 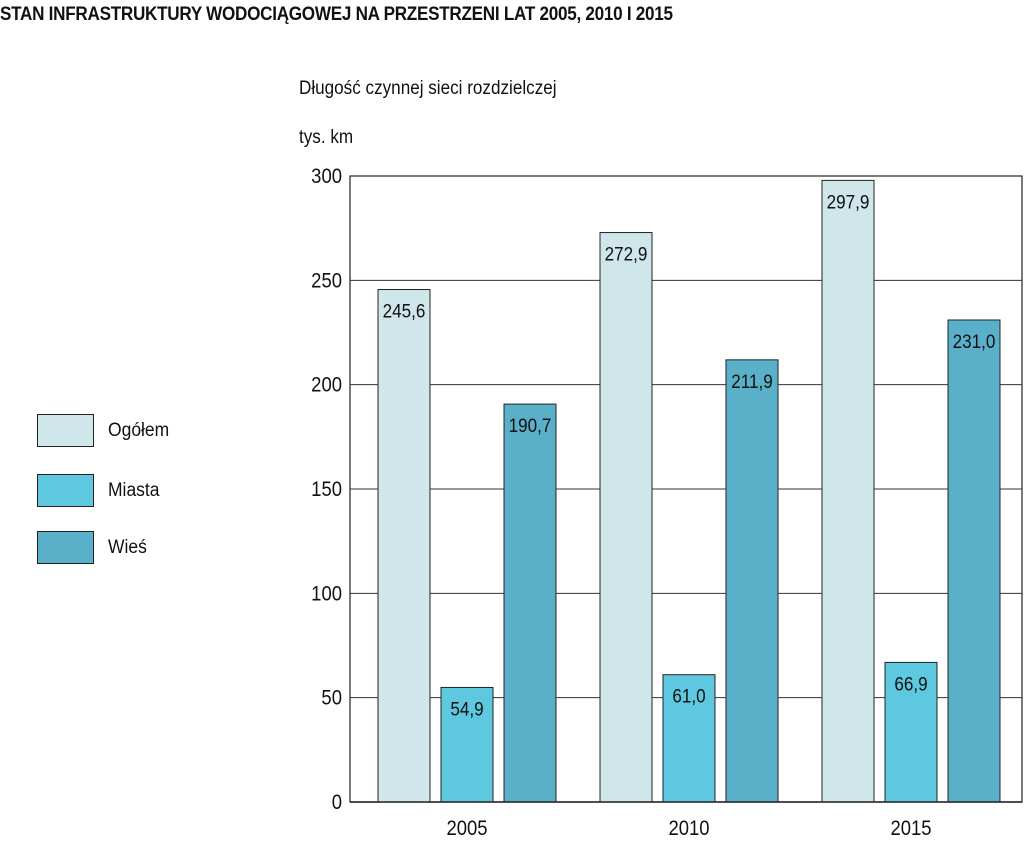 I want to click on legend-swatch-miasta, so click(x=65, y=490).